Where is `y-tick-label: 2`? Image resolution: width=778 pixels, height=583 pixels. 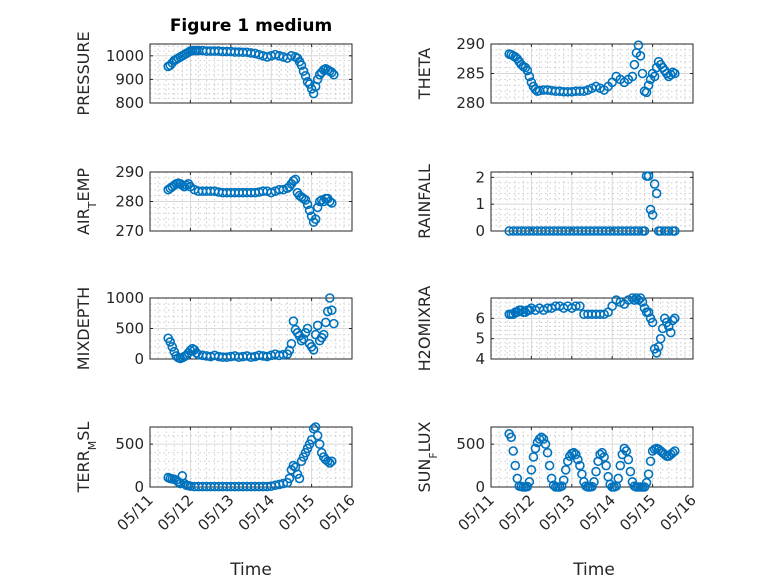
y-tick-label: 2 is located at coordinates (480, 177).